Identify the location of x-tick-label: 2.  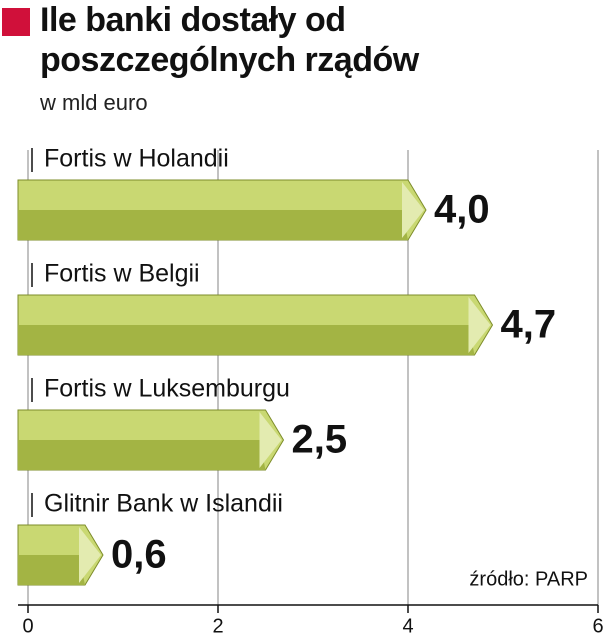
(217, 626).